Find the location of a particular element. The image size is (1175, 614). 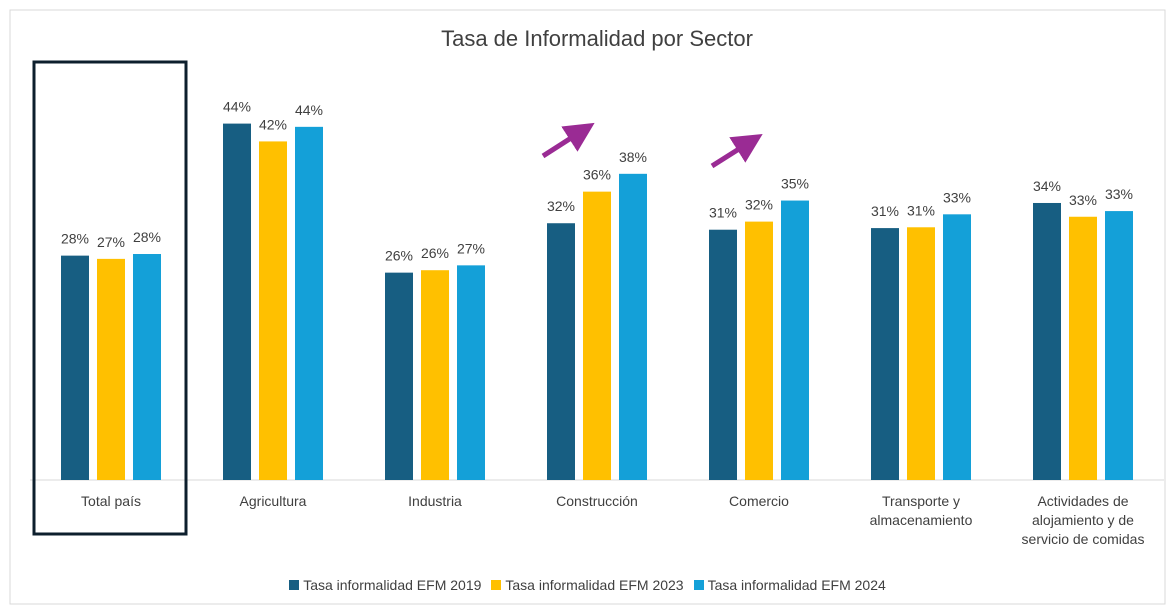

legend-item: Tasa informalidad EFM 2024 is located at coordinates (789, 585).